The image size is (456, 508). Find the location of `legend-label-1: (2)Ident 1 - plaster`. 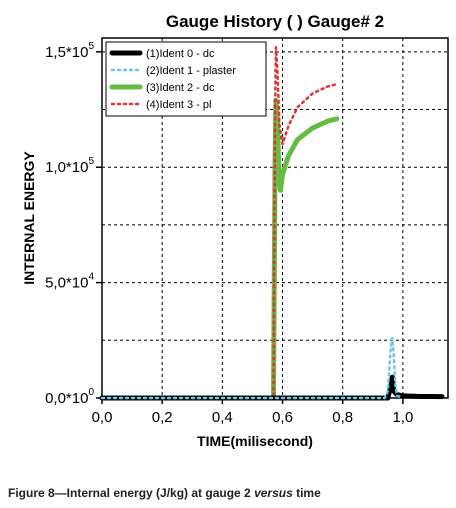

legend-label-1: (2)Ident 1 - plaster is located at coordinates (191, 71).